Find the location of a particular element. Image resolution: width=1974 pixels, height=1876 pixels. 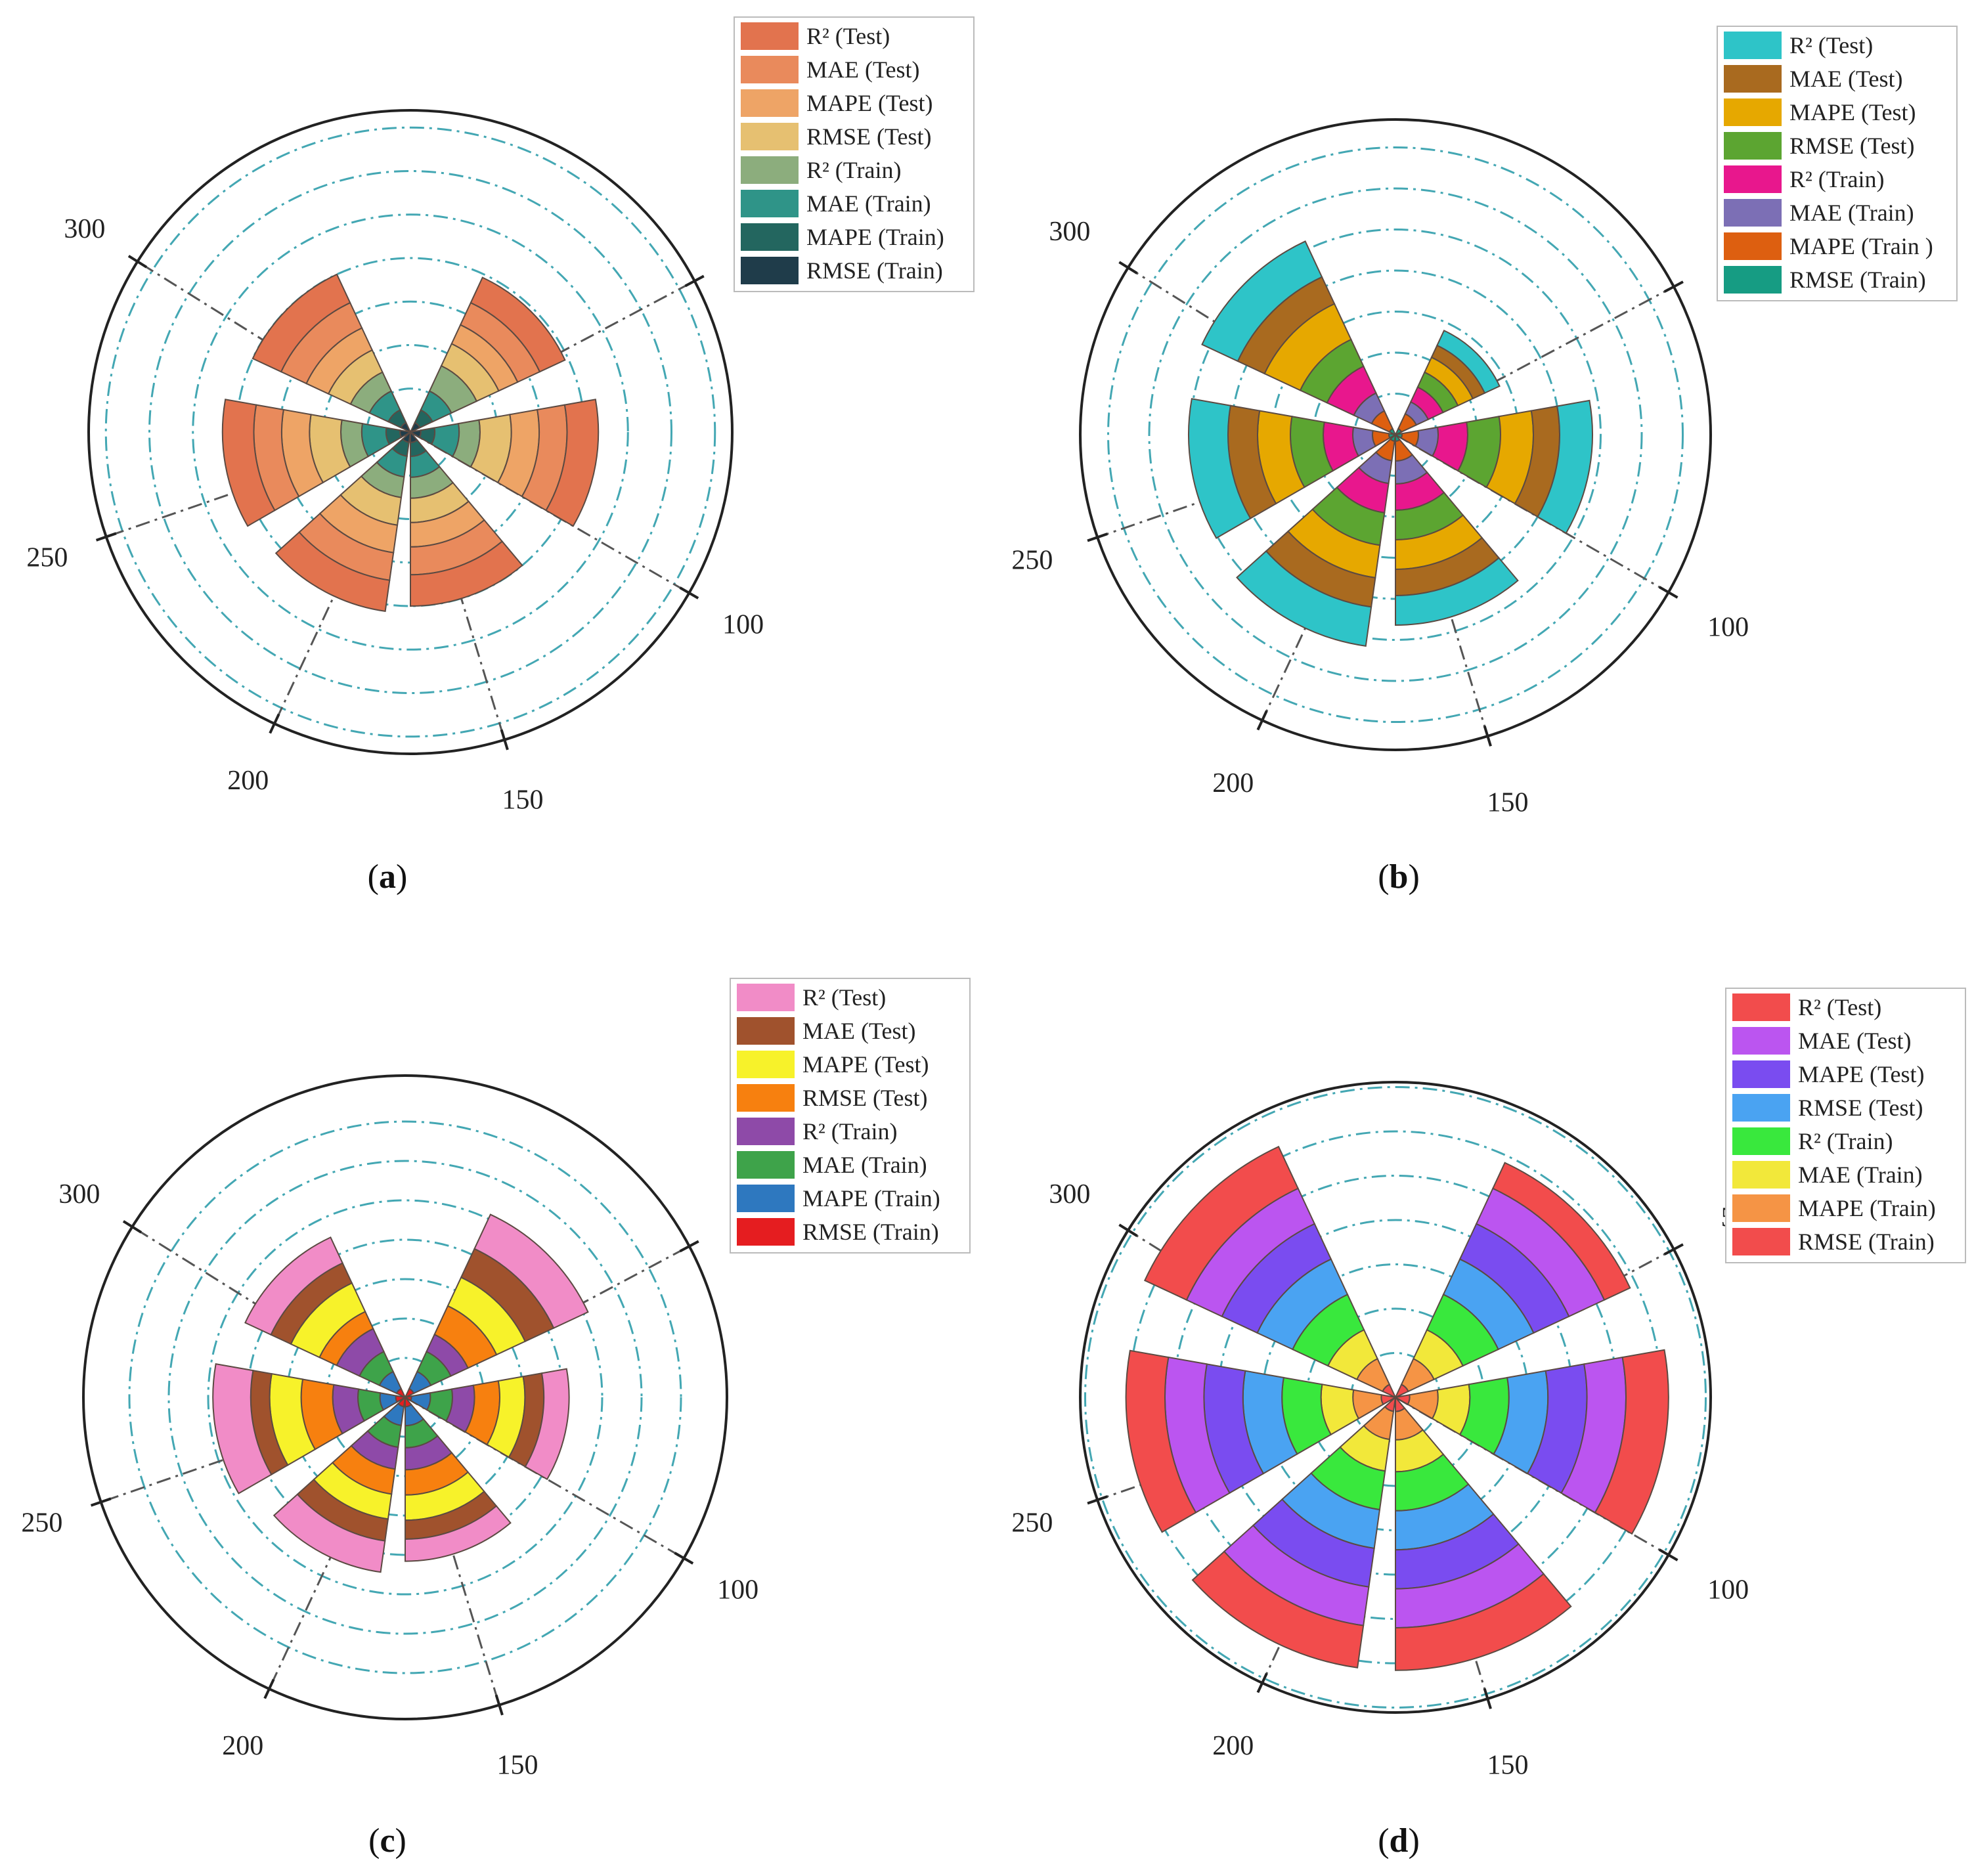

panel-caption: (b) is located at coordinates (1399, 877).